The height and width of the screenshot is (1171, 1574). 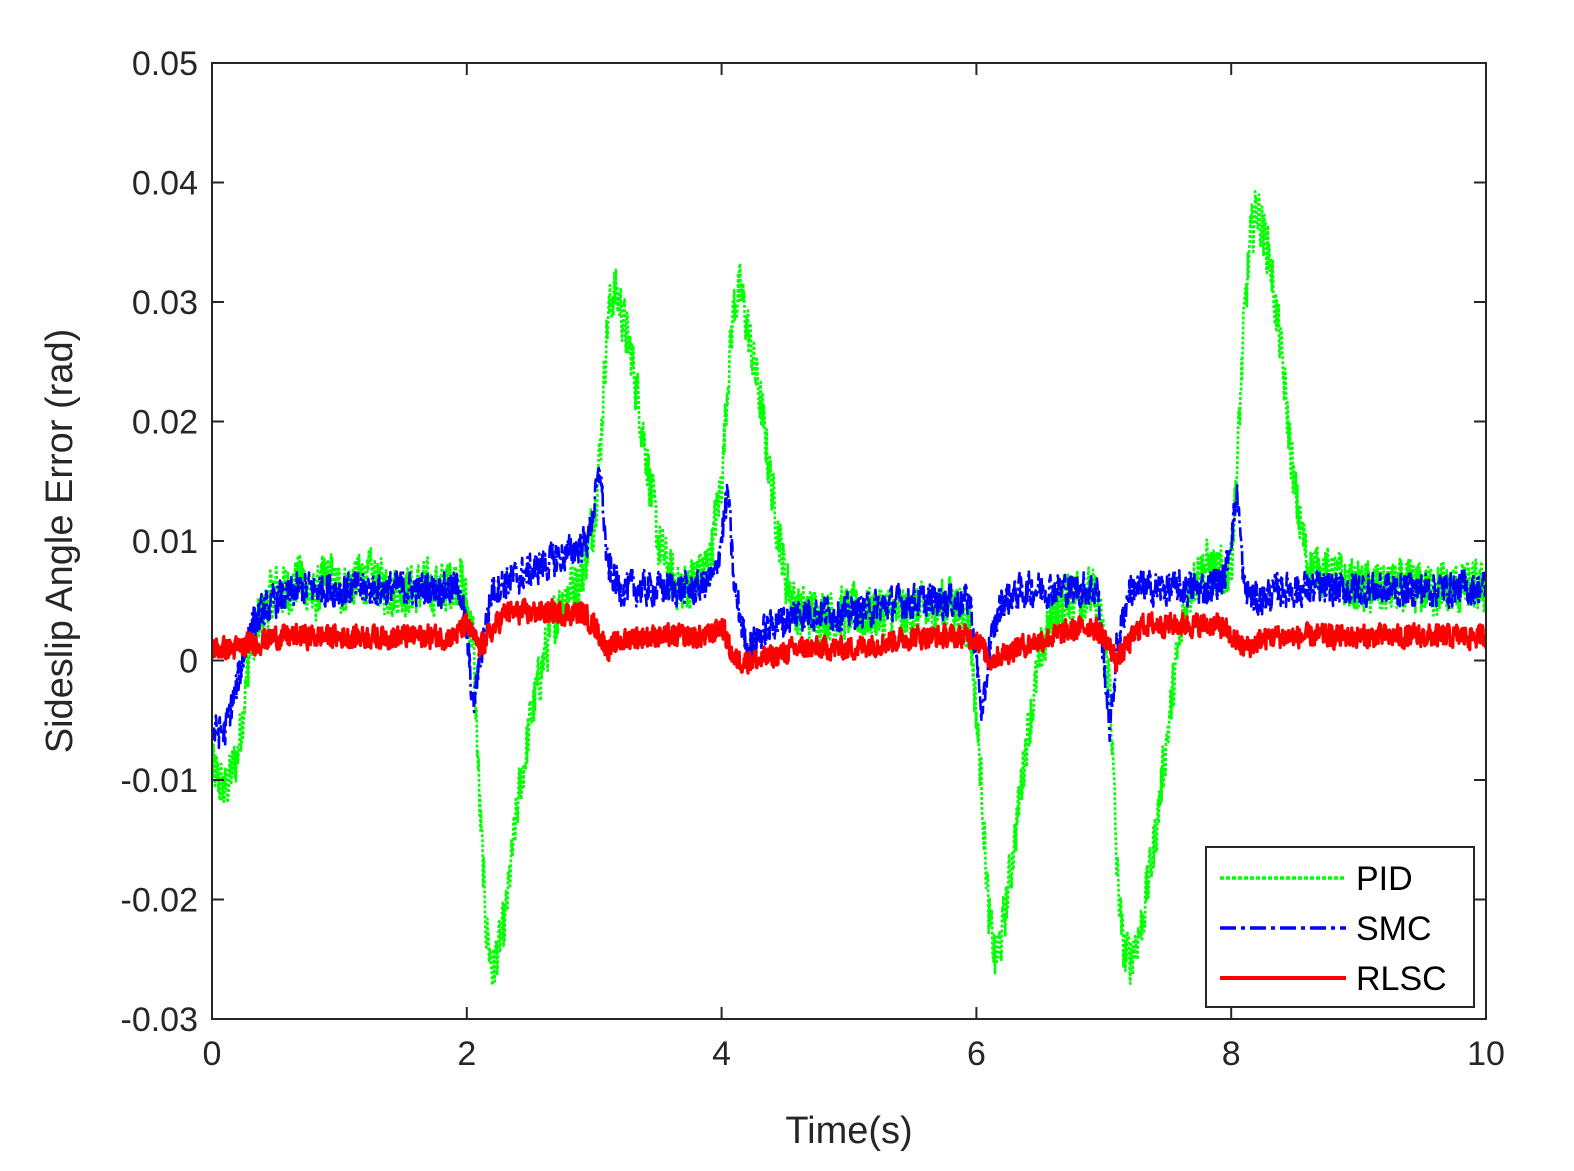 What do you see at coordinates (165, 303) in the screenshot?
I see `y-tick-label: 0.03` at bounding box center [165, 303].